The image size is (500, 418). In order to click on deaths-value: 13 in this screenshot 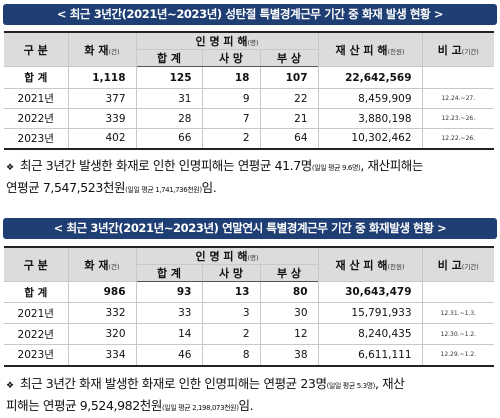, I will do `click(230, 292)`.